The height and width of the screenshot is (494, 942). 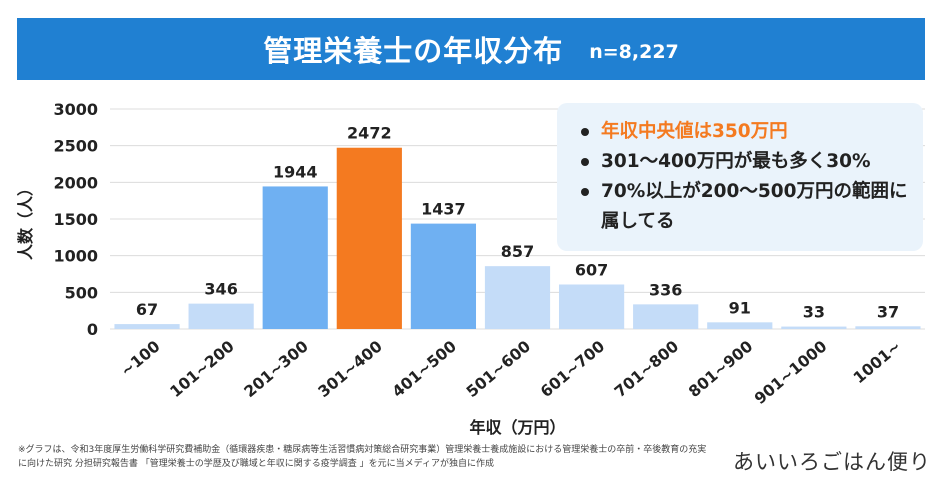 I want to click on brand-logo: あいいろごはん便り, so click(x=832, y=462).